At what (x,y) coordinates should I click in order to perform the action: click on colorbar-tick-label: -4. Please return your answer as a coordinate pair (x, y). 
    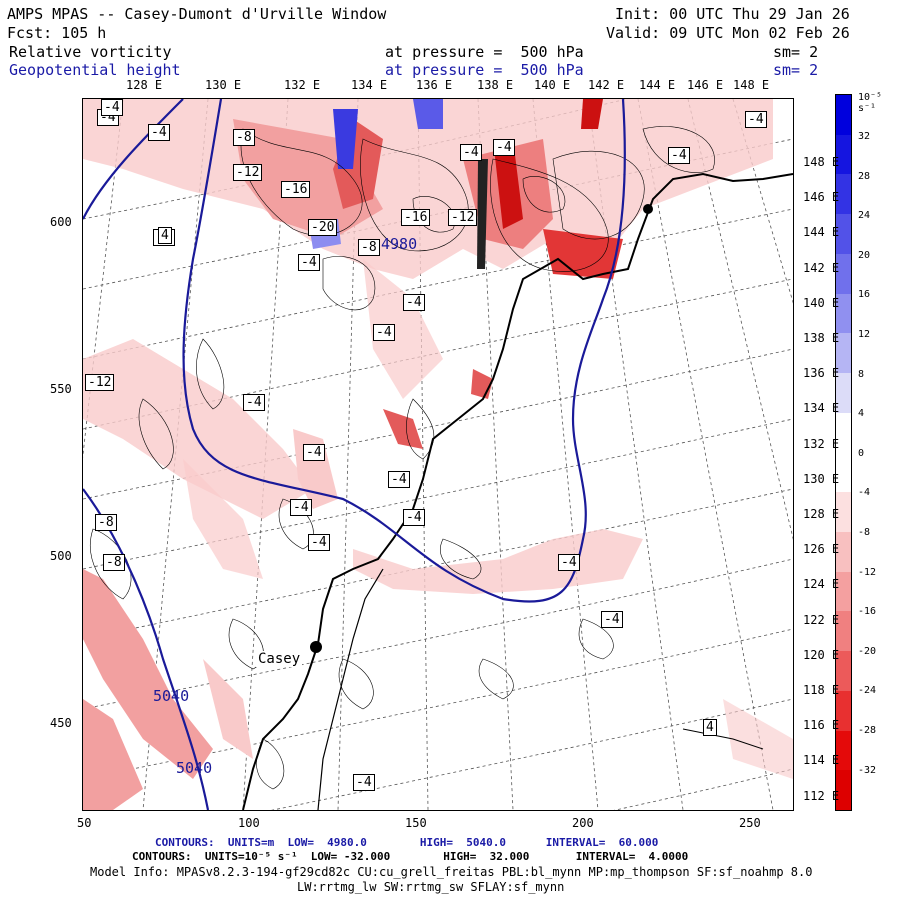
    Looking at the image, I should click on (864, 493).